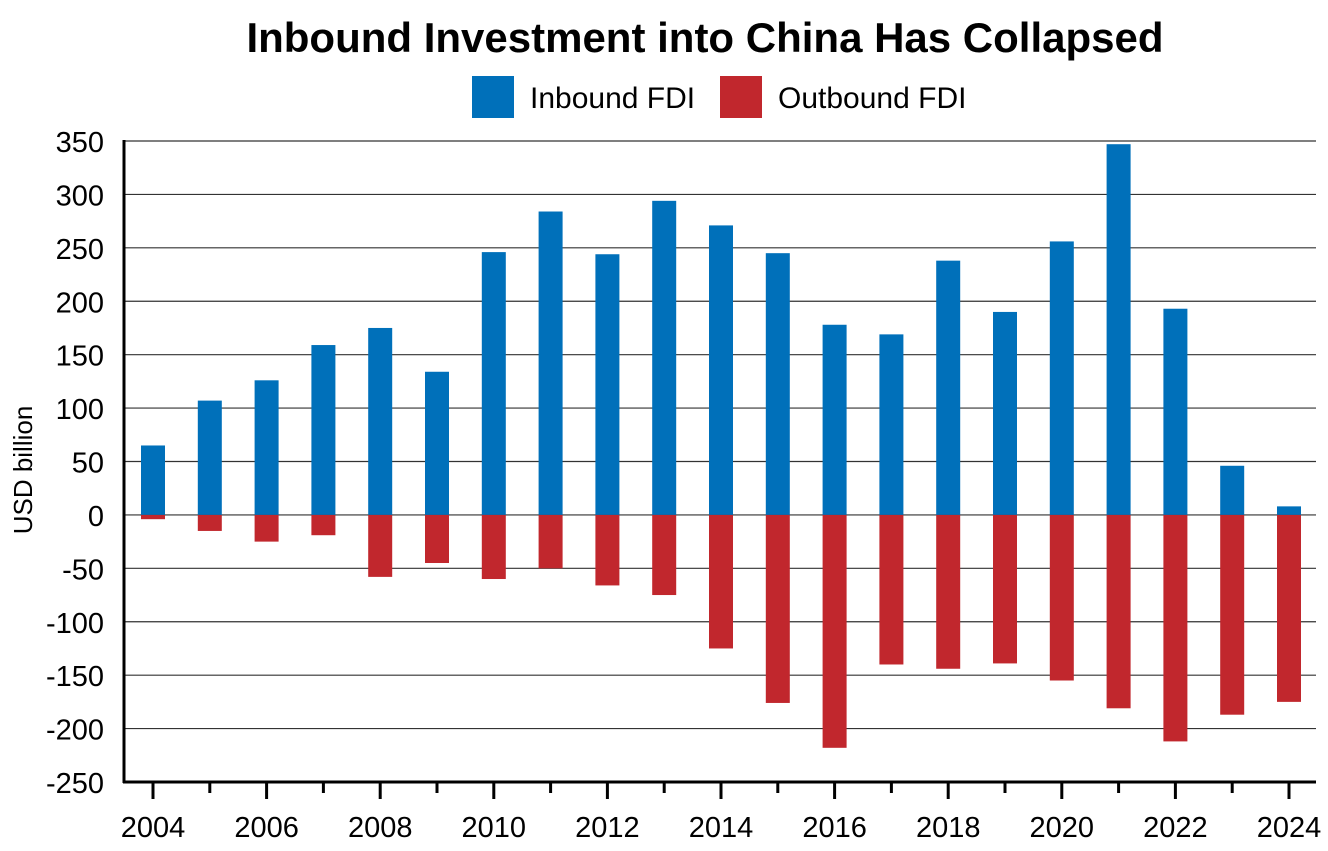 This screenshot has height=851, width=1328. What do you see at coordinates (1062, 828) in the screenshot?
I see `x-tick-label: 2020` at bounding box center [1062, 828].